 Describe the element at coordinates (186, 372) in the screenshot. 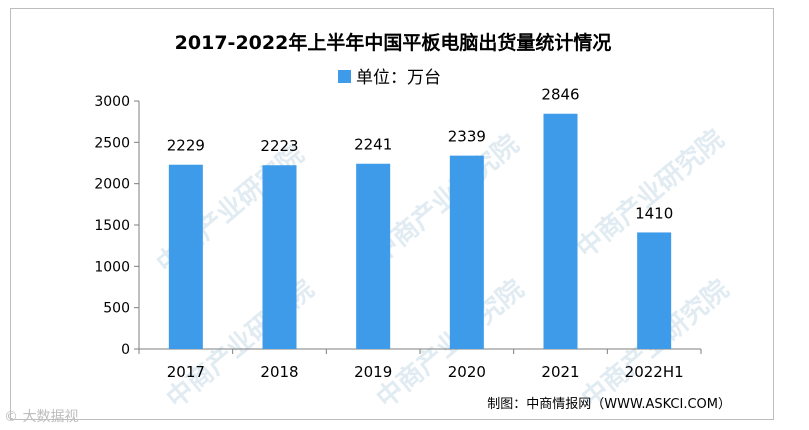

I see `x-category-label: 2017` at that location.